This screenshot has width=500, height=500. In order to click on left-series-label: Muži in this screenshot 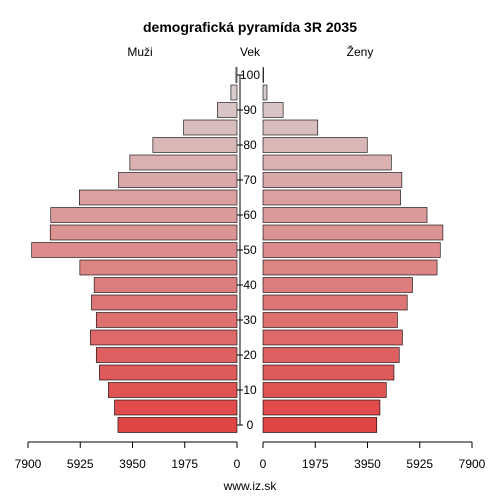, I will do `click(139, 52)`.